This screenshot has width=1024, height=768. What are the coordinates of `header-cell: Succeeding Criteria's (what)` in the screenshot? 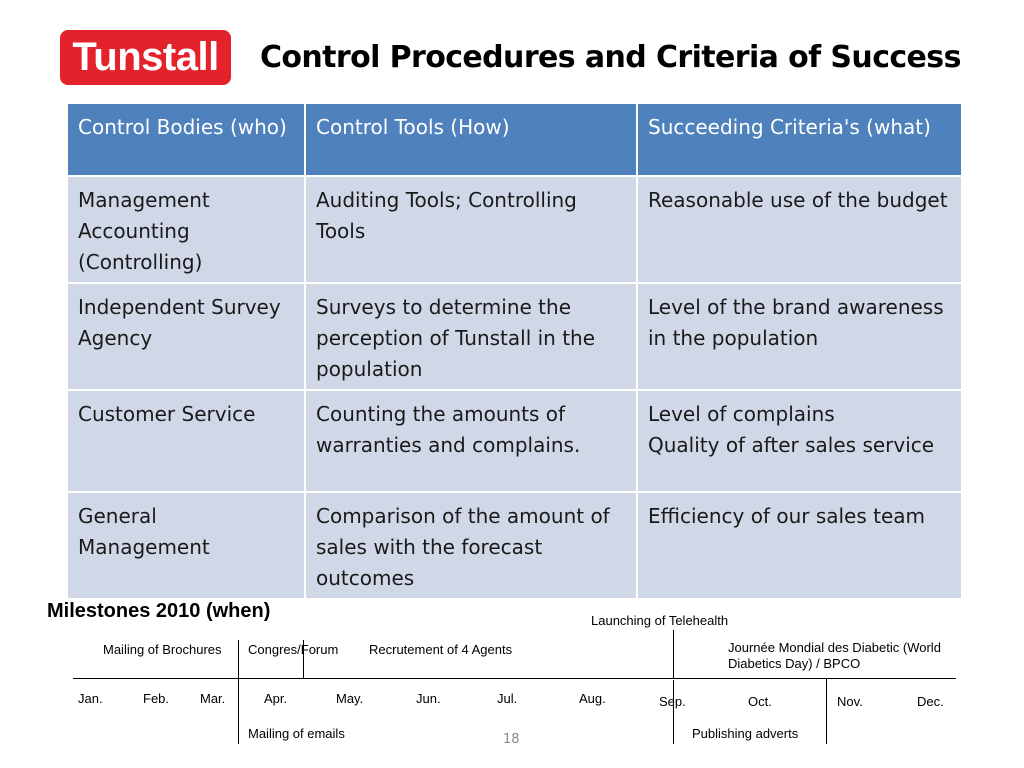 It's located at (799, 140).